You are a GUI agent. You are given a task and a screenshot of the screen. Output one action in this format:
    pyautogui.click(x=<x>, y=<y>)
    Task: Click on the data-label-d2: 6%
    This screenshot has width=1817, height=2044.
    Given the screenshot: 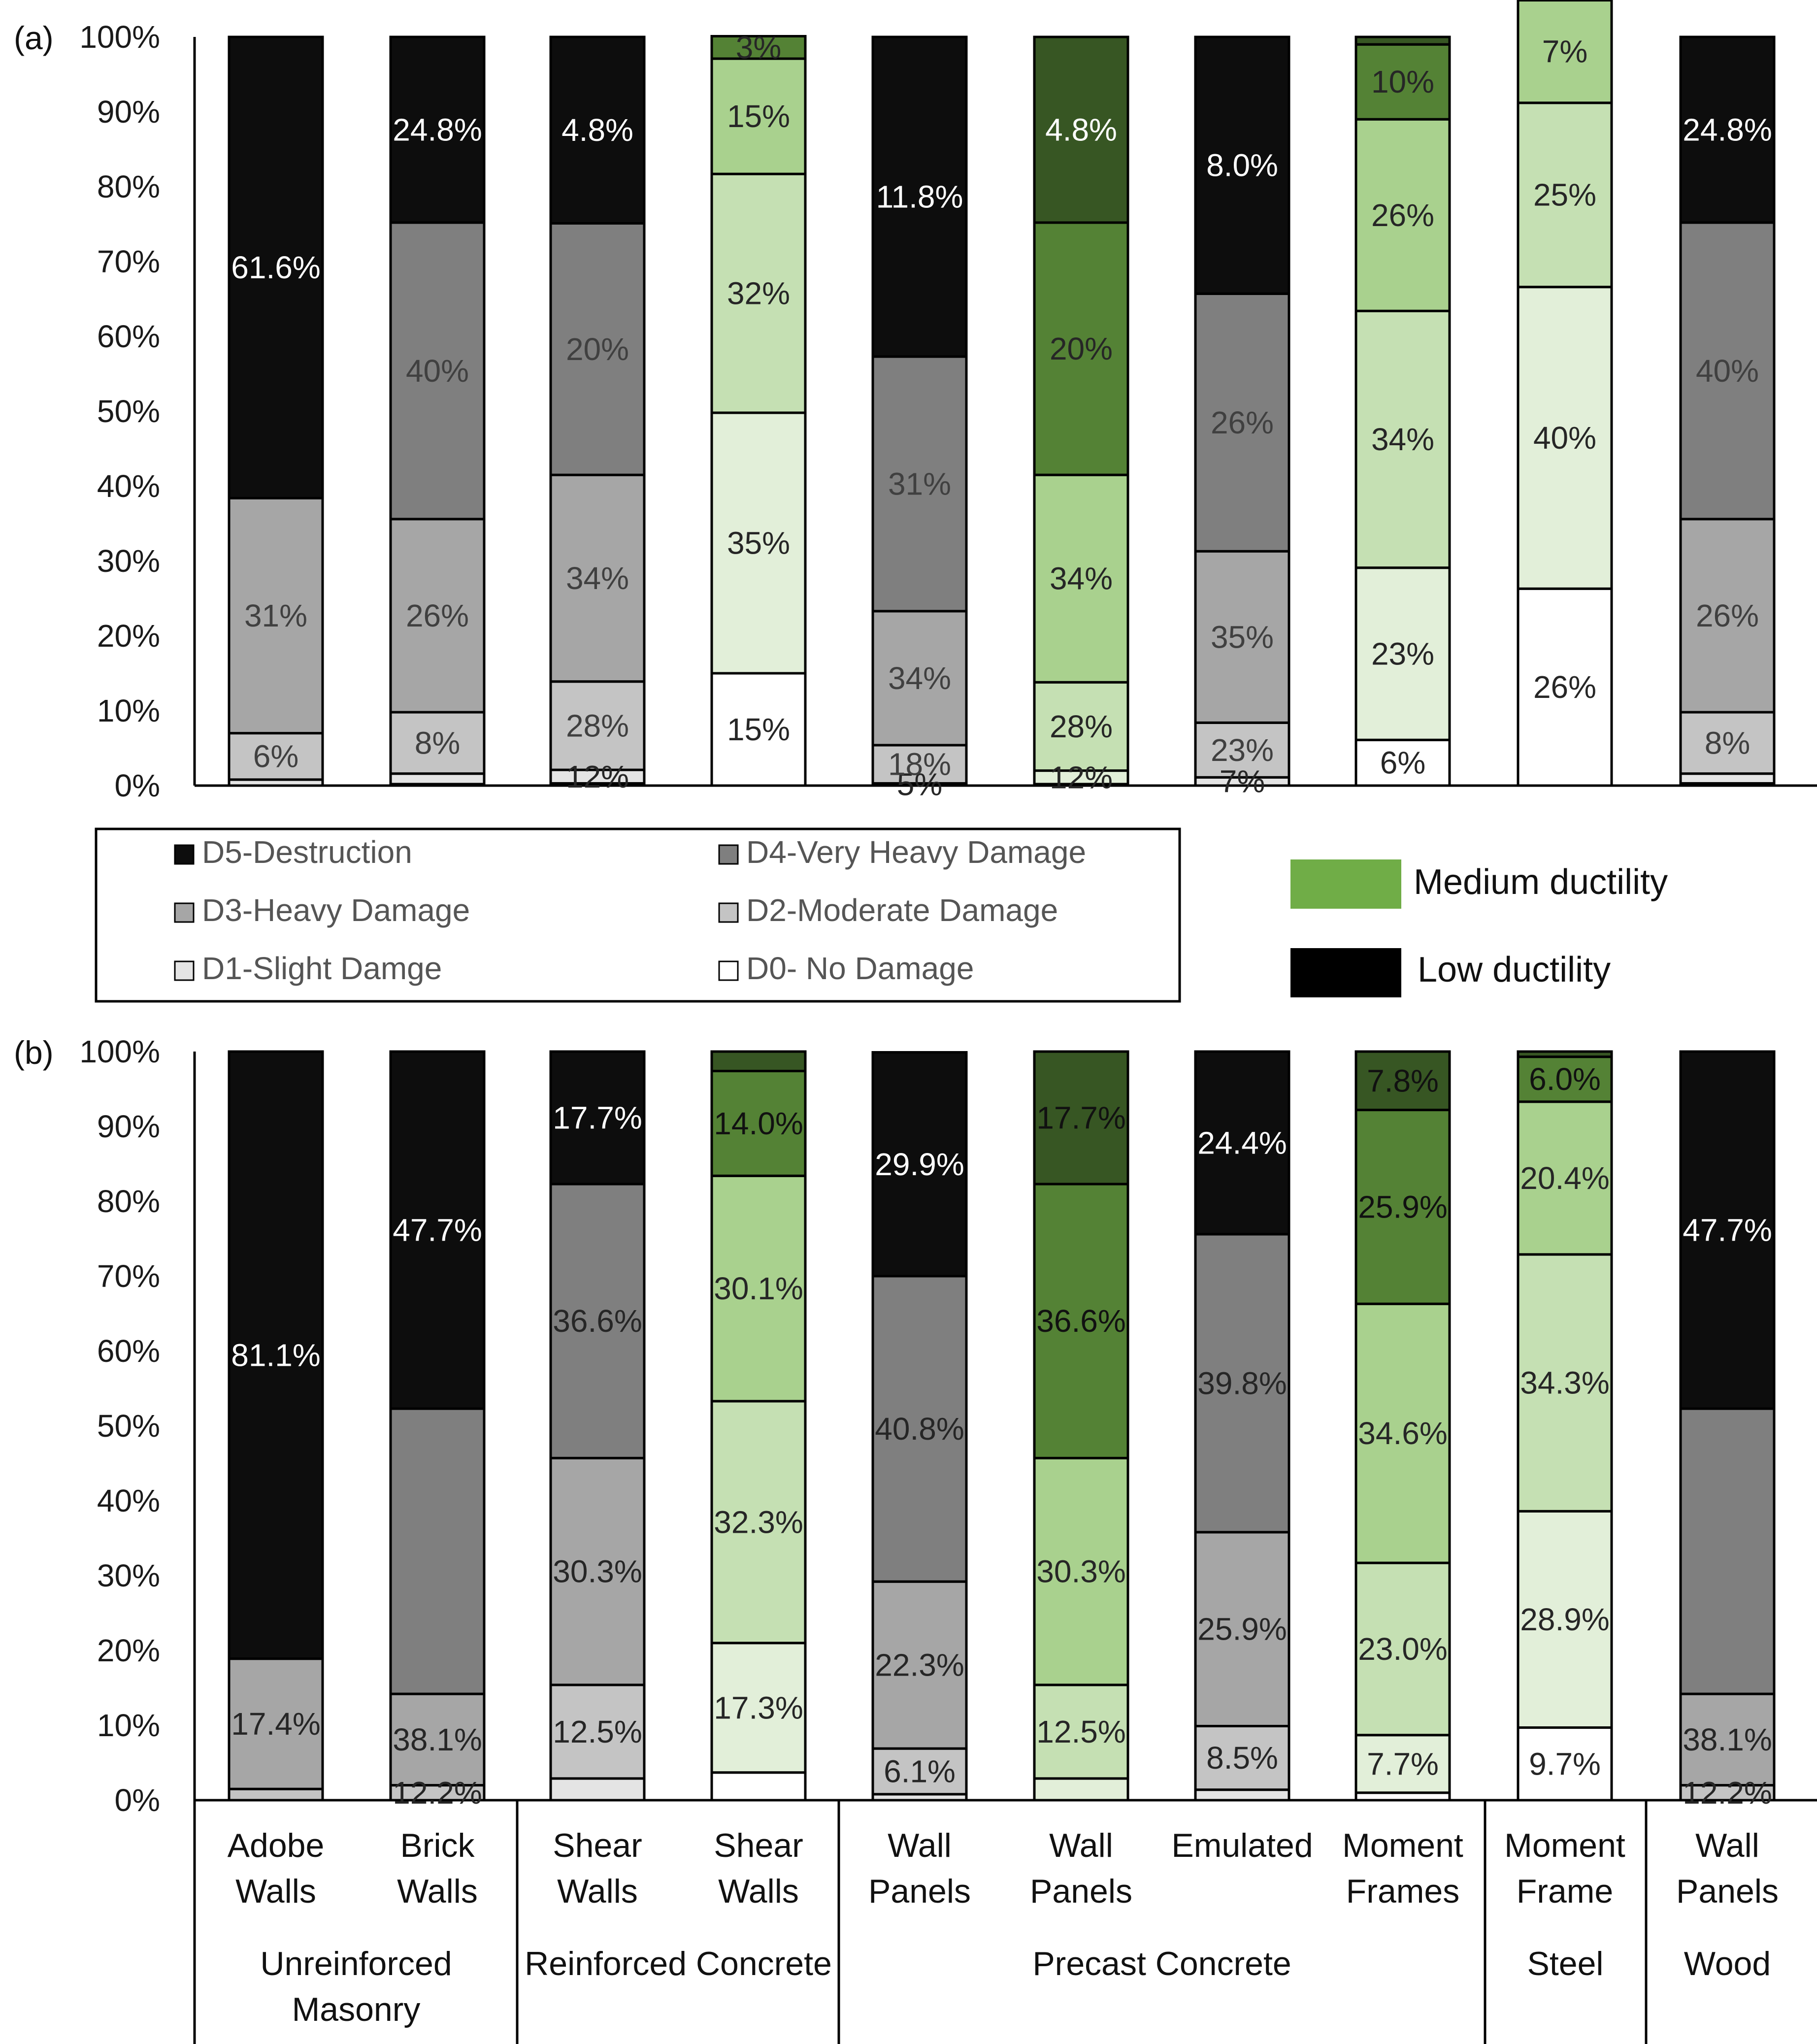 What is the action you would take?
    pyautogui.click(x=276, y=757)
    